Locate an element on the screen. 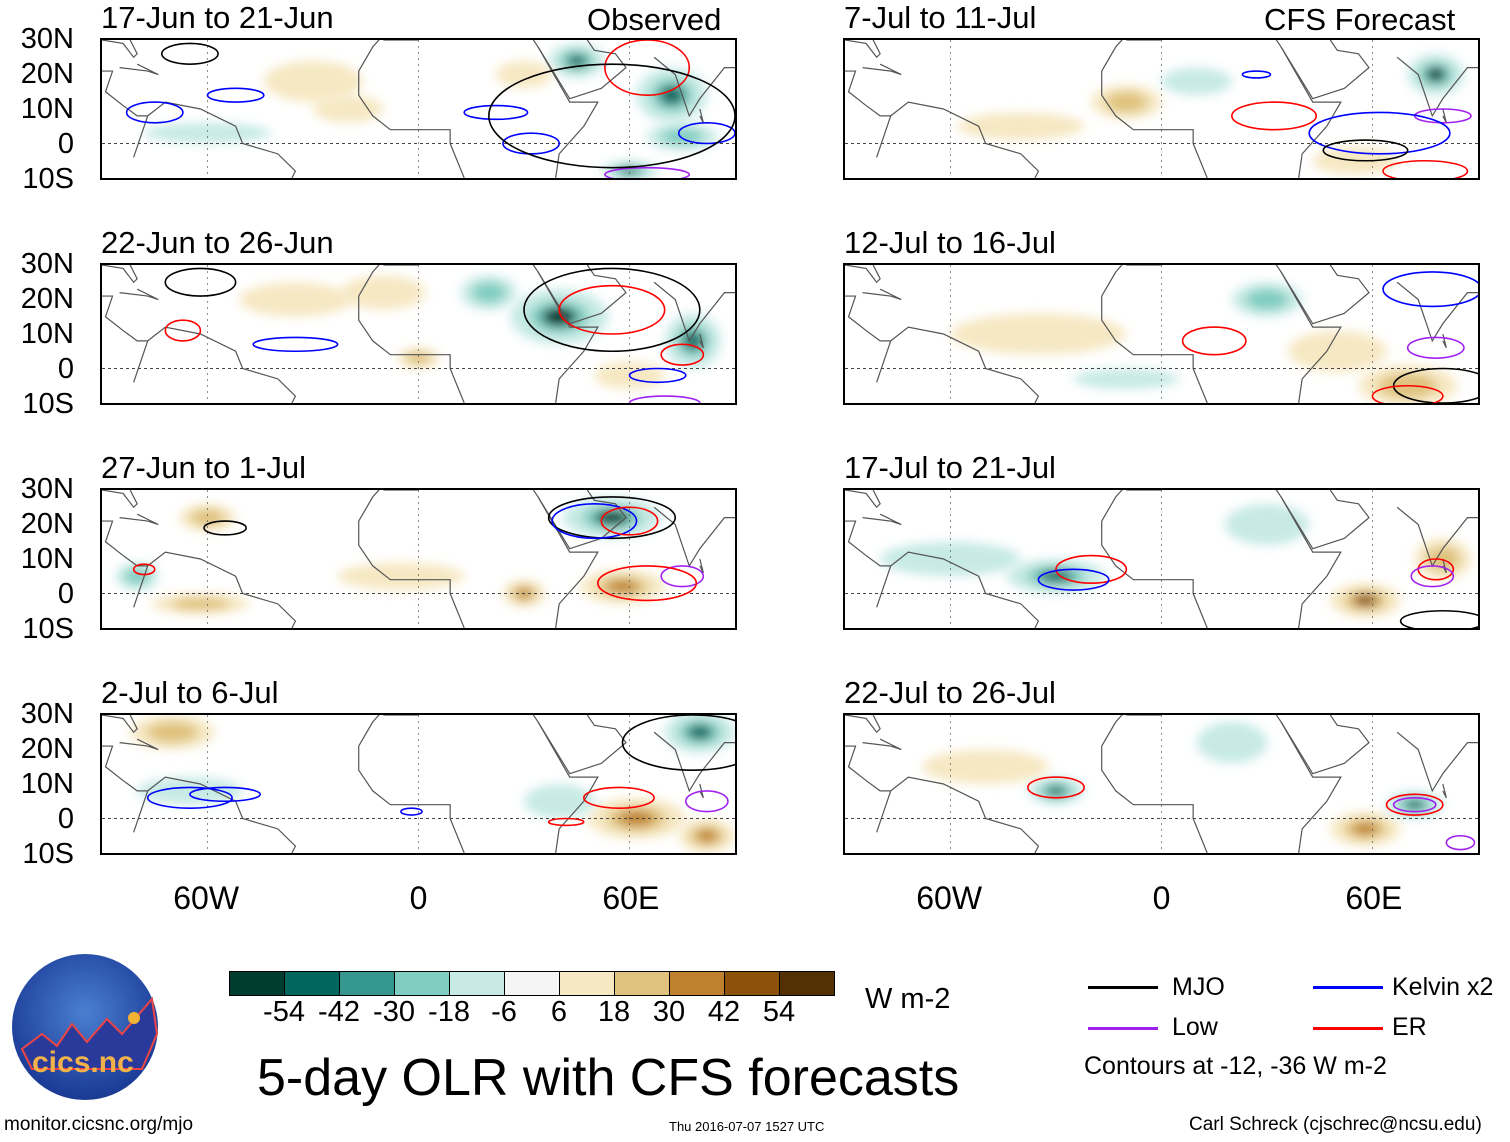 This screenshot has height=1142, width=1510. figure-title: 5-day OLR with CFS forecasts is located at coordinates (608, 1078).